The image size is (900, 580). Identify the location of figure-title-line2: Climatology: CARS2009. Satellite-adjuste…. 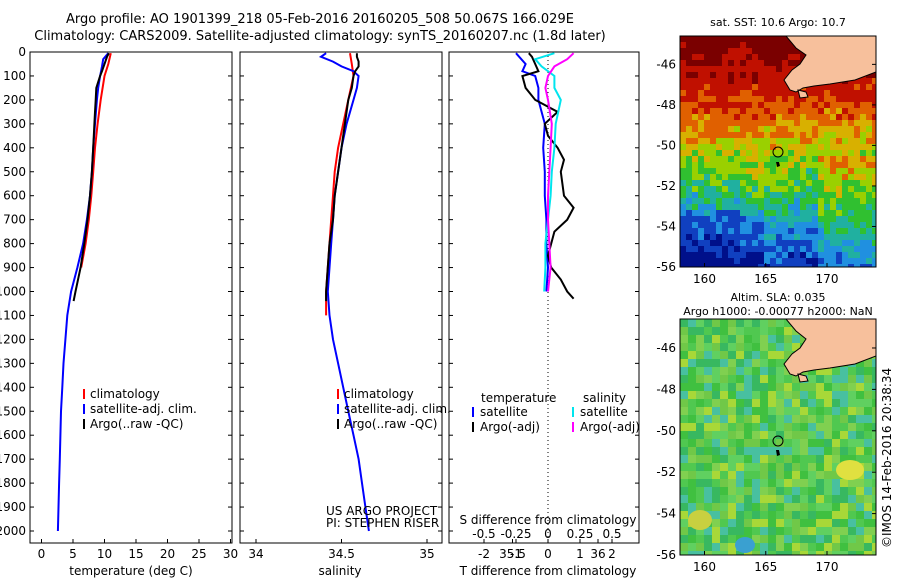
(320, 36).